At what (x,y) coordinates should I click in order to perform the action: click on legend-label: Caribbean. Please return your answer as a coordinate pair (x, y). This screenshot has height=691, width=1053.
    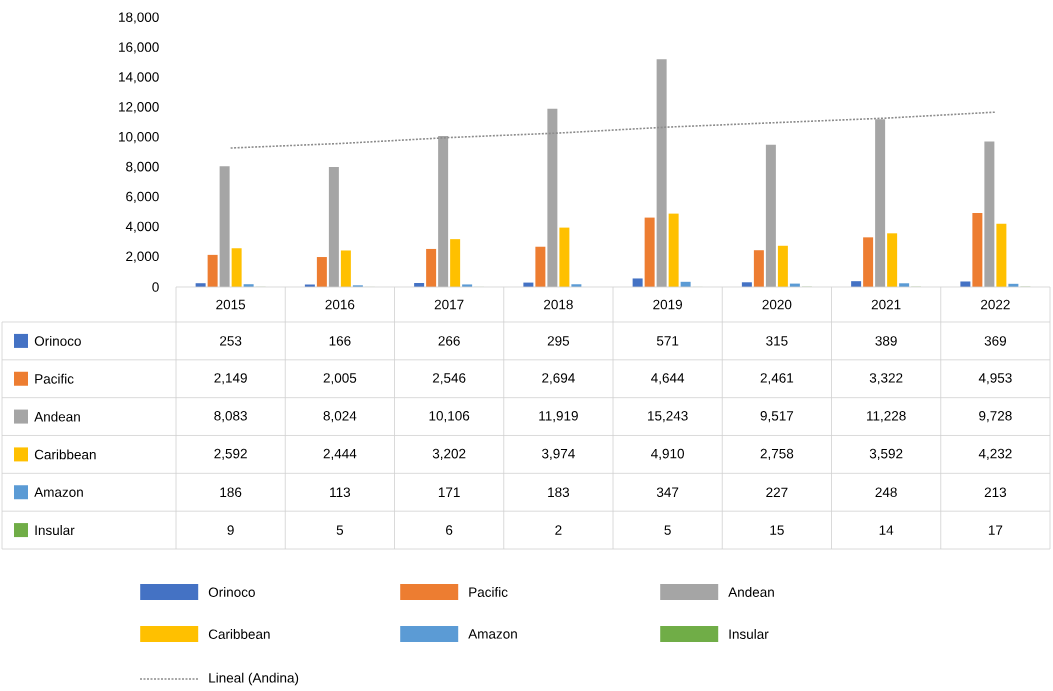
    Looking at the image, I should click on (65, 454).